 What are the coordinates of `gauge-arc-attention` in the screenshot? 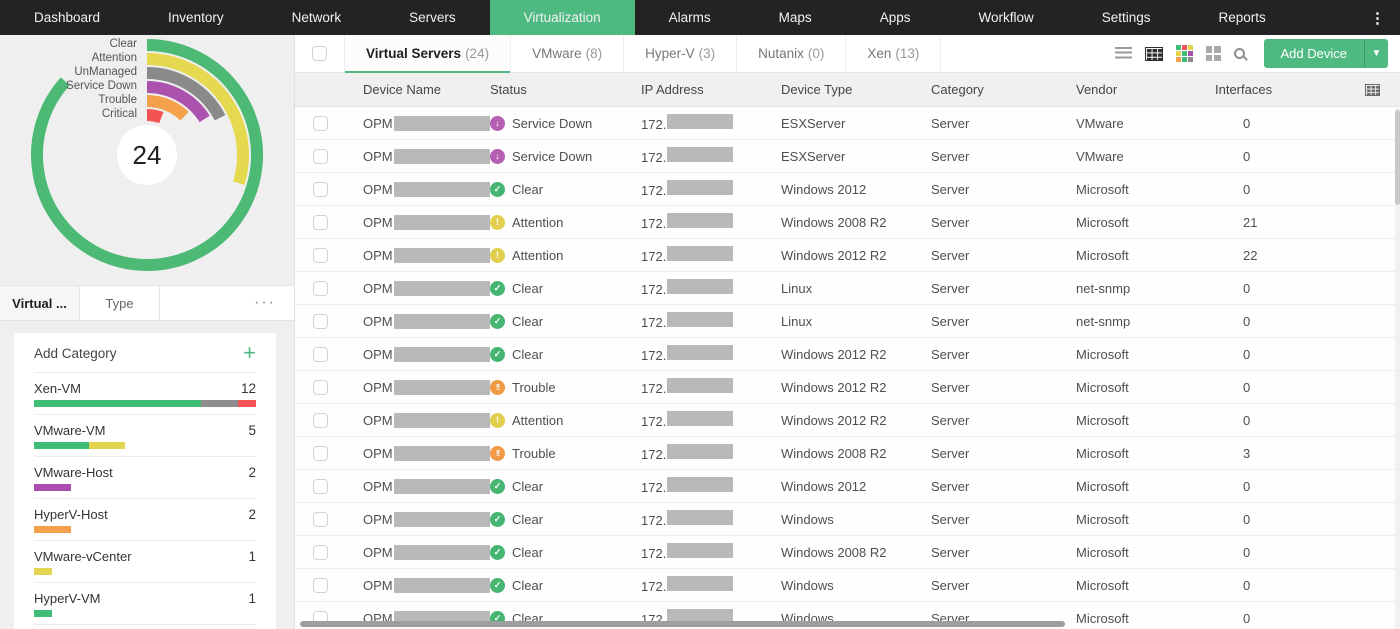 It's located at (197, 119).